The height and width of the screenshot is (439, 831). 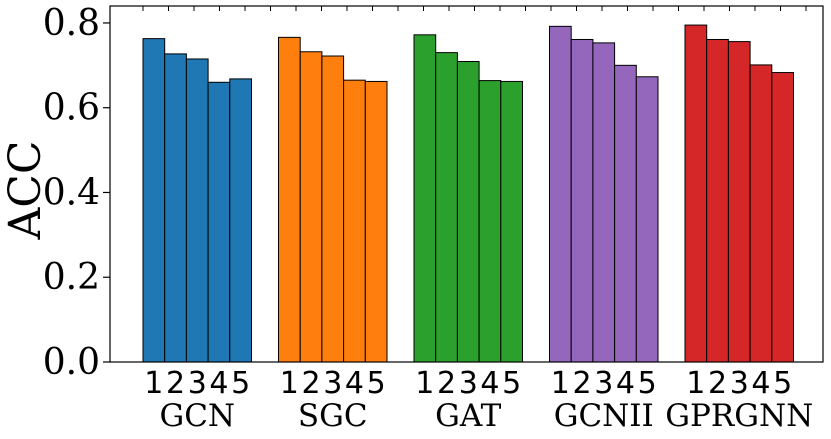 I want to click on y-tick-label: 0.6, so click(x=71, y=108).